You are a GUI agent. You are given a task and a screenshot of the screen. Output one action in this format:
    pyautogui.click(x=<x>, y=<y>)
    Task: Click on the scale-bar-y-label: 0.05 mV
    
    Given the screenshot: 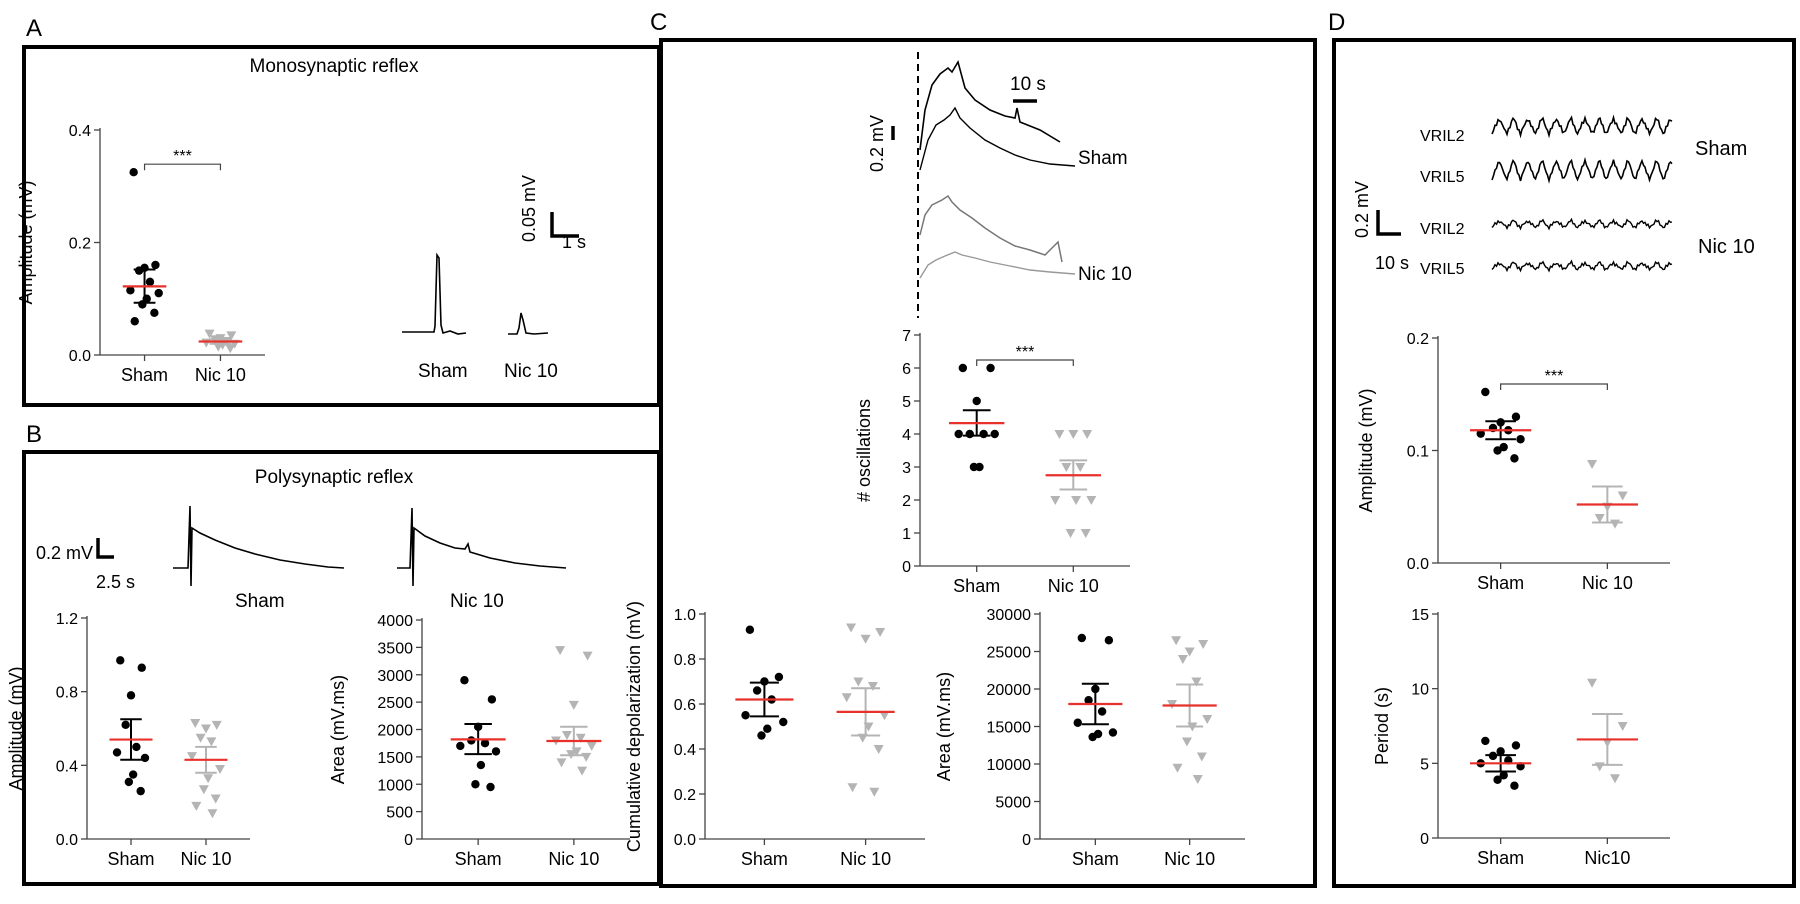 What is the action you would take?
    pyautogui.click(x=529, y=208)
    